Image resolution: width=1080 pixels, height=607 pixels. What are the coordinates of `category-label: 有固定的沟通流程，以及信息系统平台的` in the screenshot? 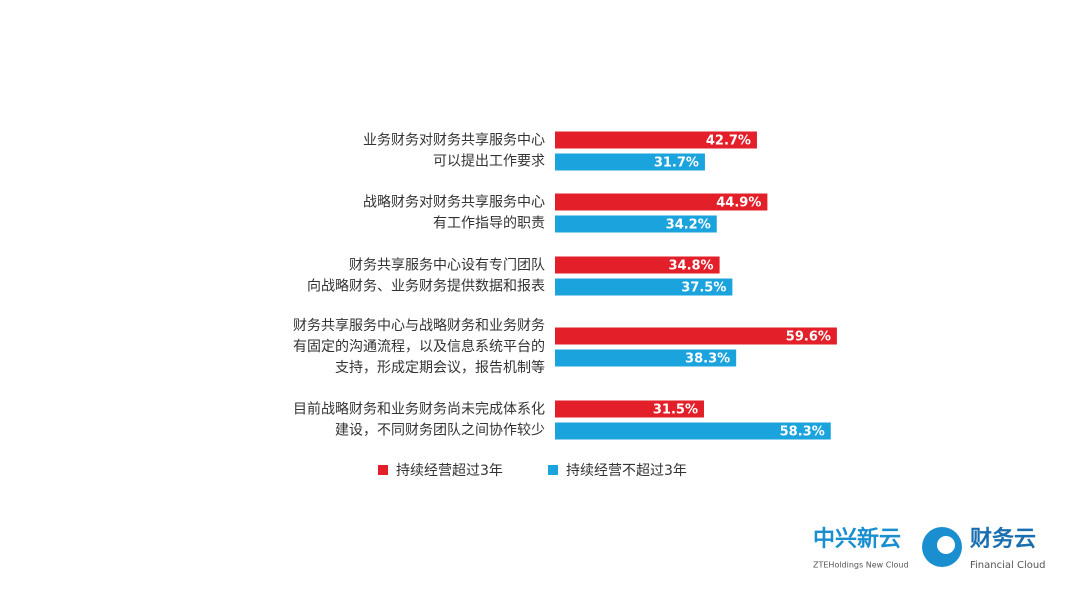 It's located at (419, 346).